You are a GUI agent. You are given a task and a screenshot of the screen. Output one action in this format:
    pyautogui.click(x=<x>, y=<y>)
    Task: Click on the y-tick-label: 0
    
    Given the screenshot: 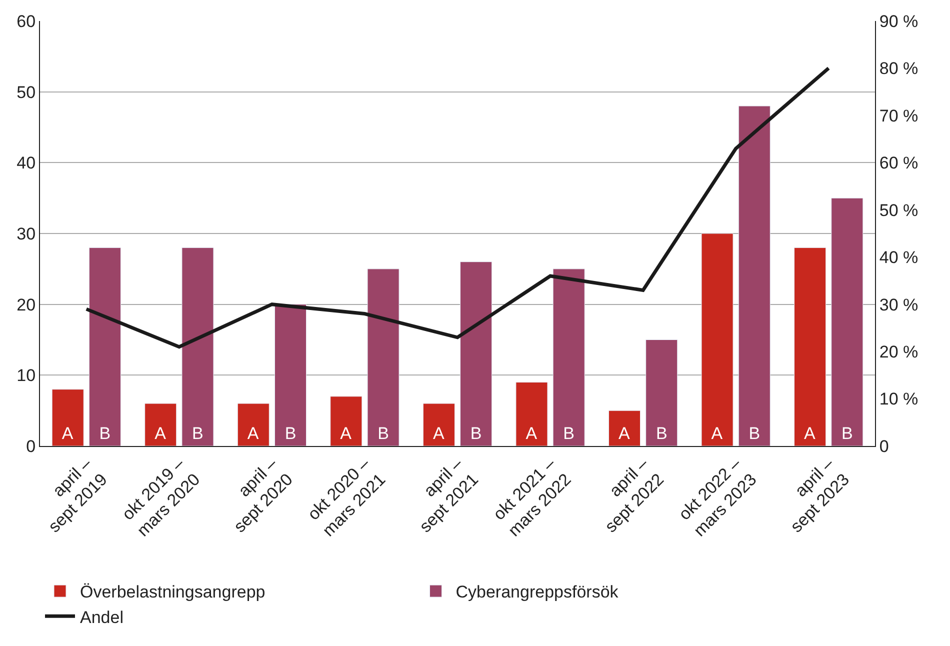 What is the action you would take?
    pyautogui.click(x=31, y=446)
    